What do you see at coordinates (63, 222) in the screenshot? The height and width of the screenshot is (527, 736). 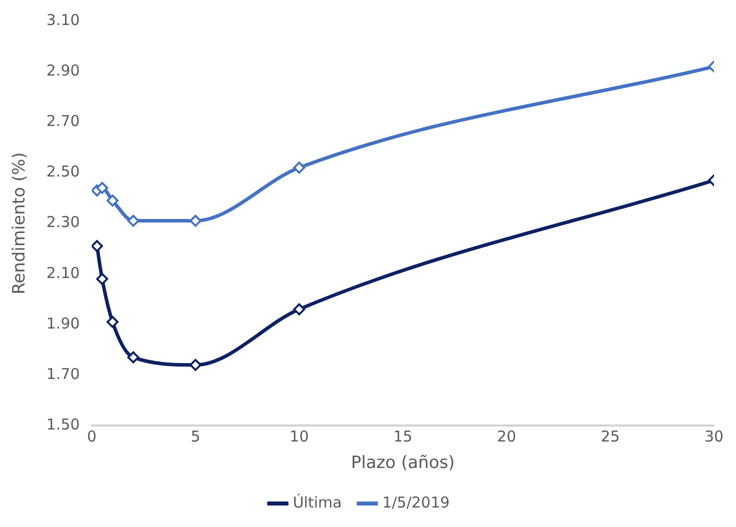 I see `y-tick-label: 2.30` at bounding box center [63, 222].